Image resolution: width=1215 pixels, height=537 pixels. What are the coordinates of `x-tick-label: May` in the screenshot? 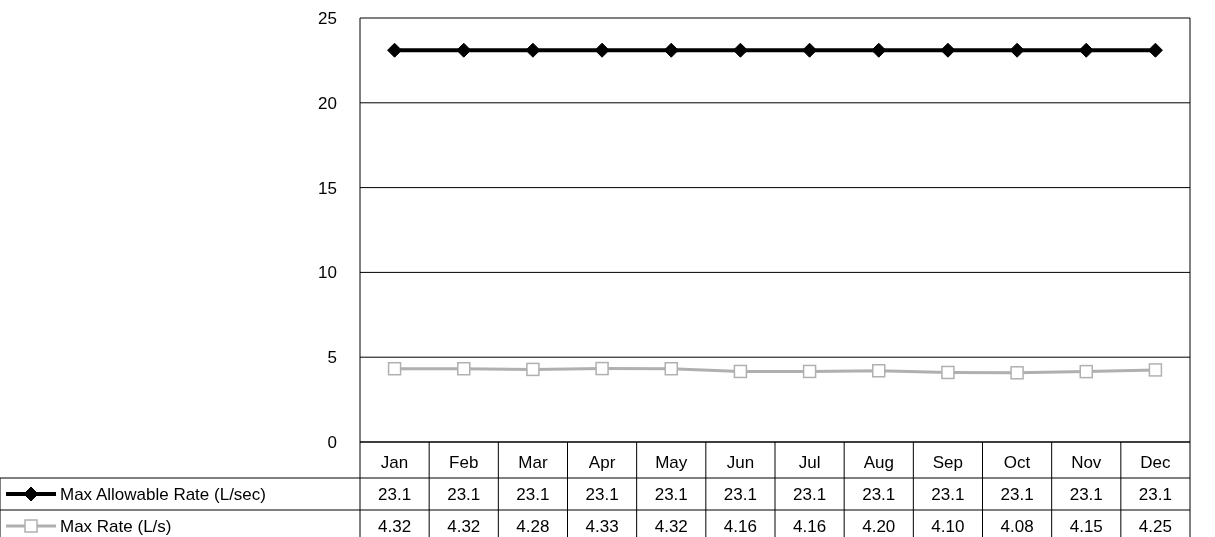 It's located at (671, 462).